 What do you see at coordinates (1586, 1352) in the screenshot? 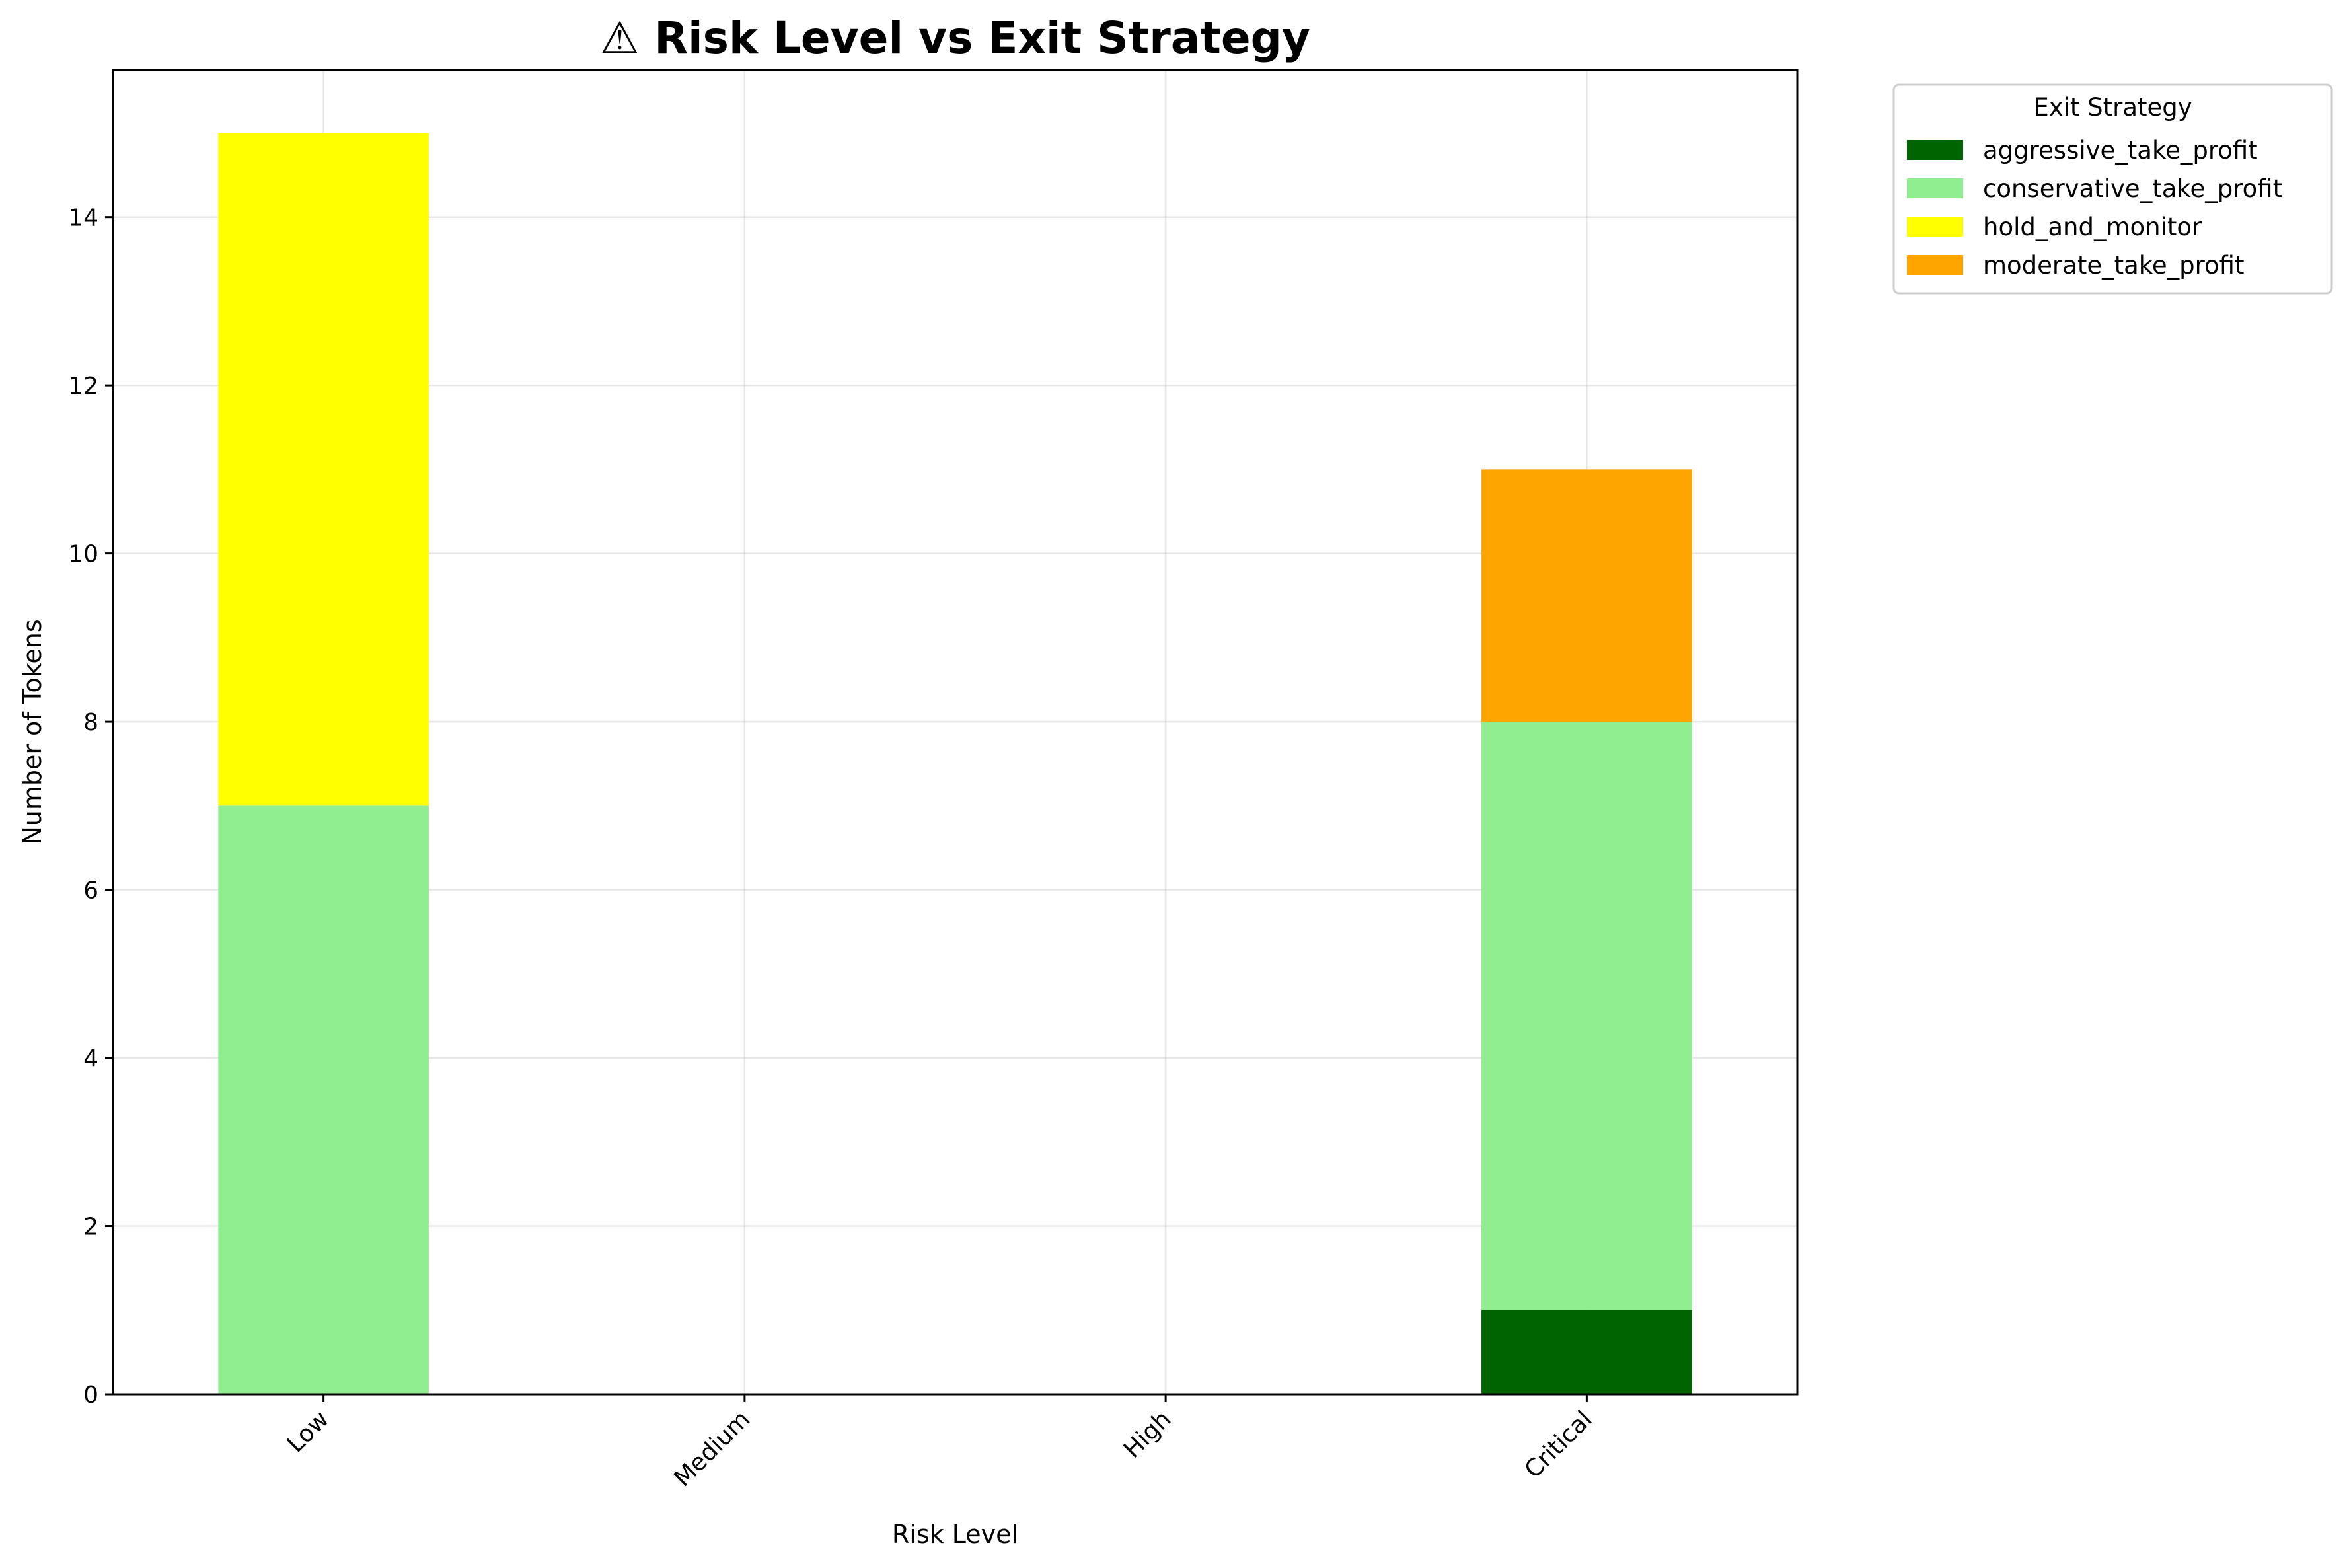
I see `bar-aggressive_take_profit-critical` at bounding box center [1586, 1352].